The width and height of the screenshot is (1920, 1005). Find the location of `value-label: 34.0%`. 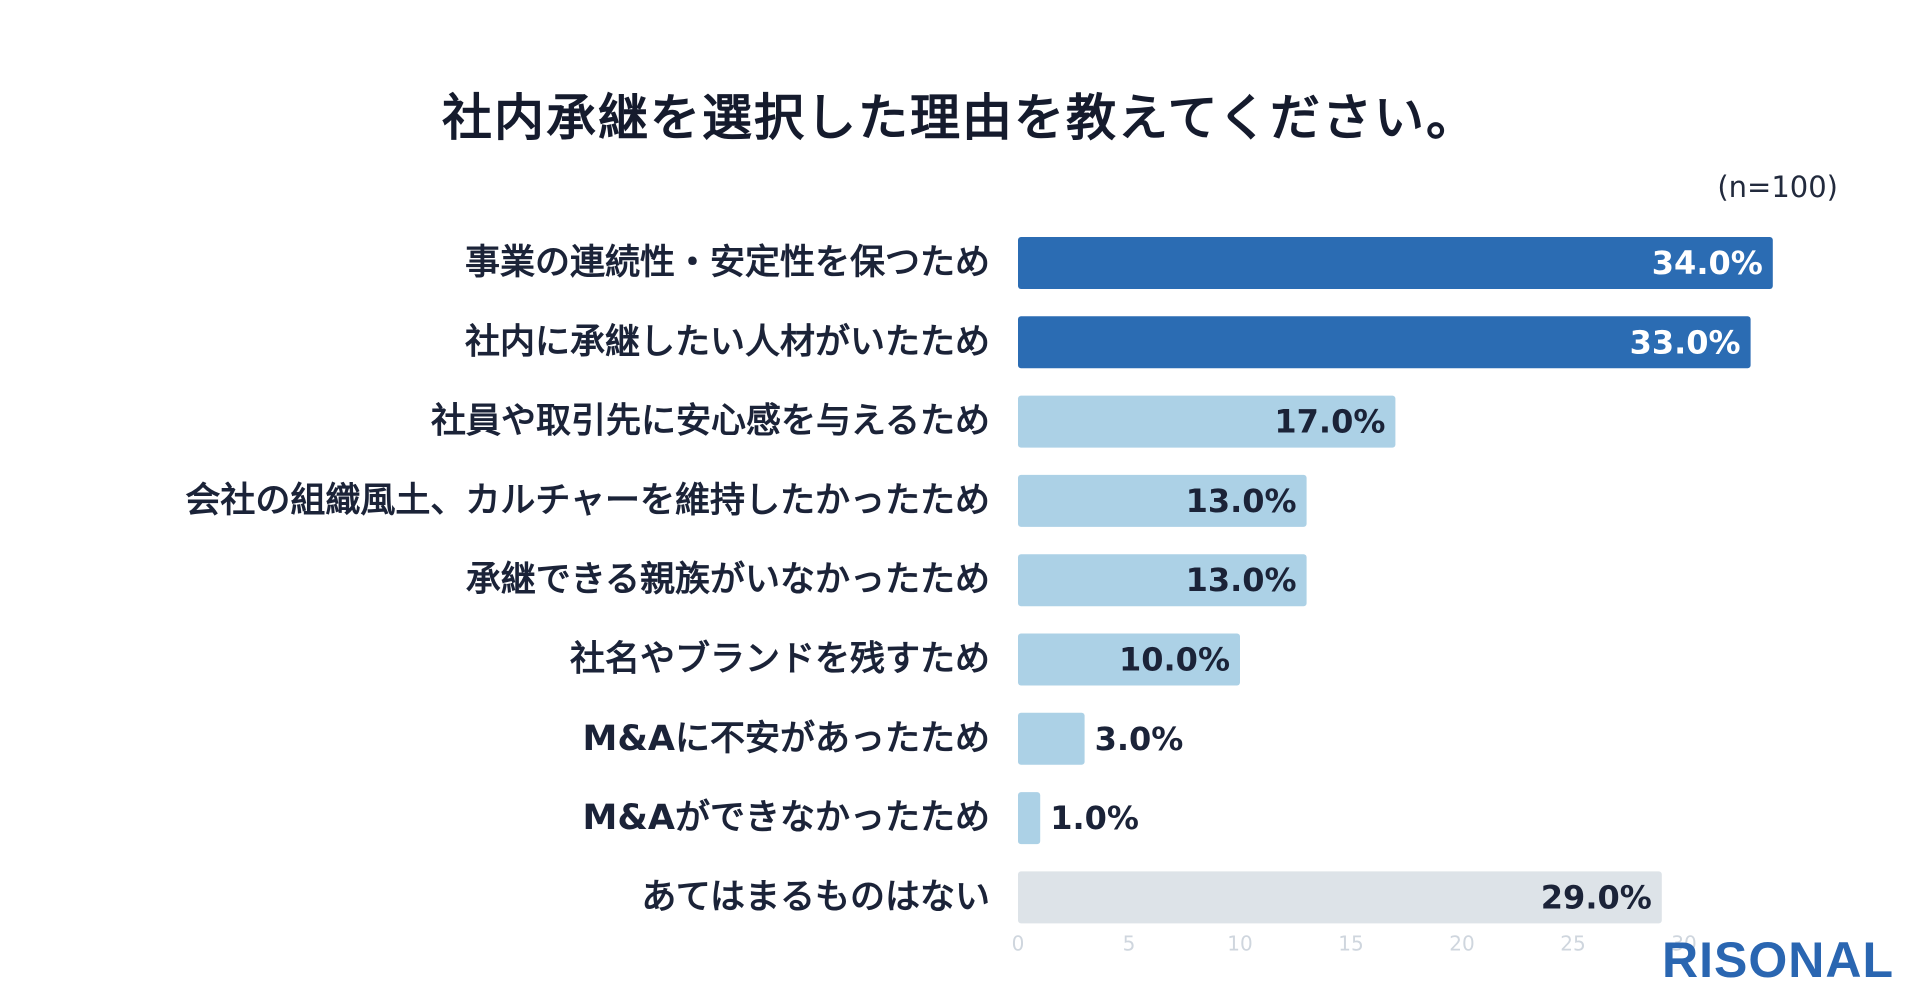

value-label: 34.0% is located at coordinates (1707, 263).